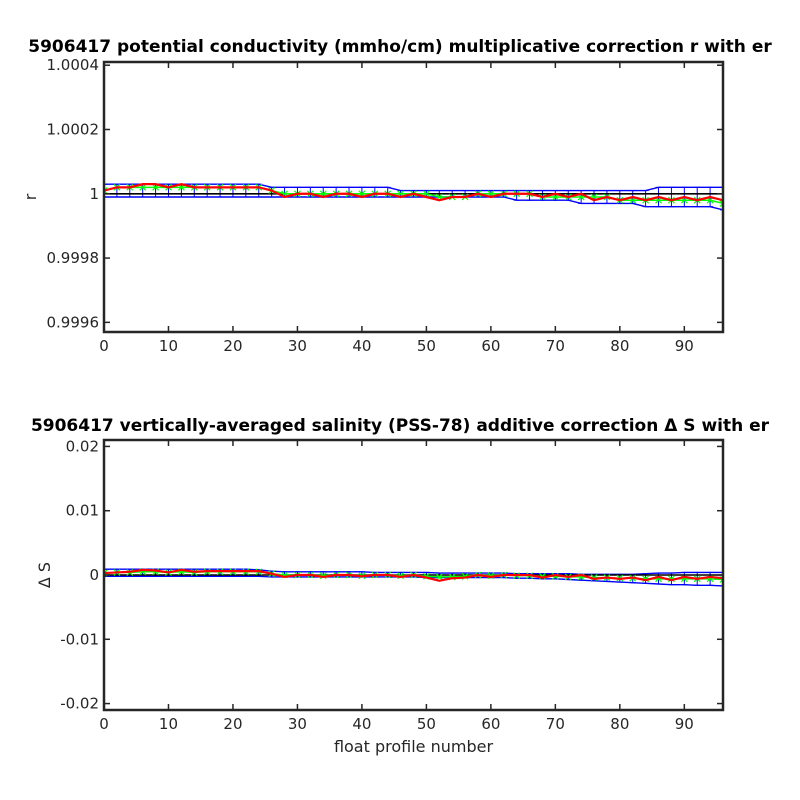 The height and width of the screenshot is (800, 800). Describe the element at coordinates (30, 196) in the screenshot. I see `y-axis-label: r` at that location.